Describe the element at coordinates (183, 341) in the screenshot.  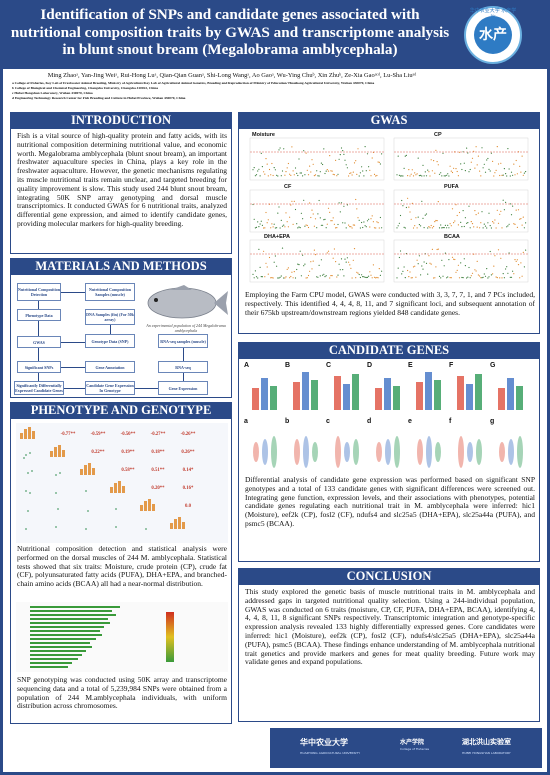
I see `flow-rna-samples: RNA-seq samples (muscle)` at that location.